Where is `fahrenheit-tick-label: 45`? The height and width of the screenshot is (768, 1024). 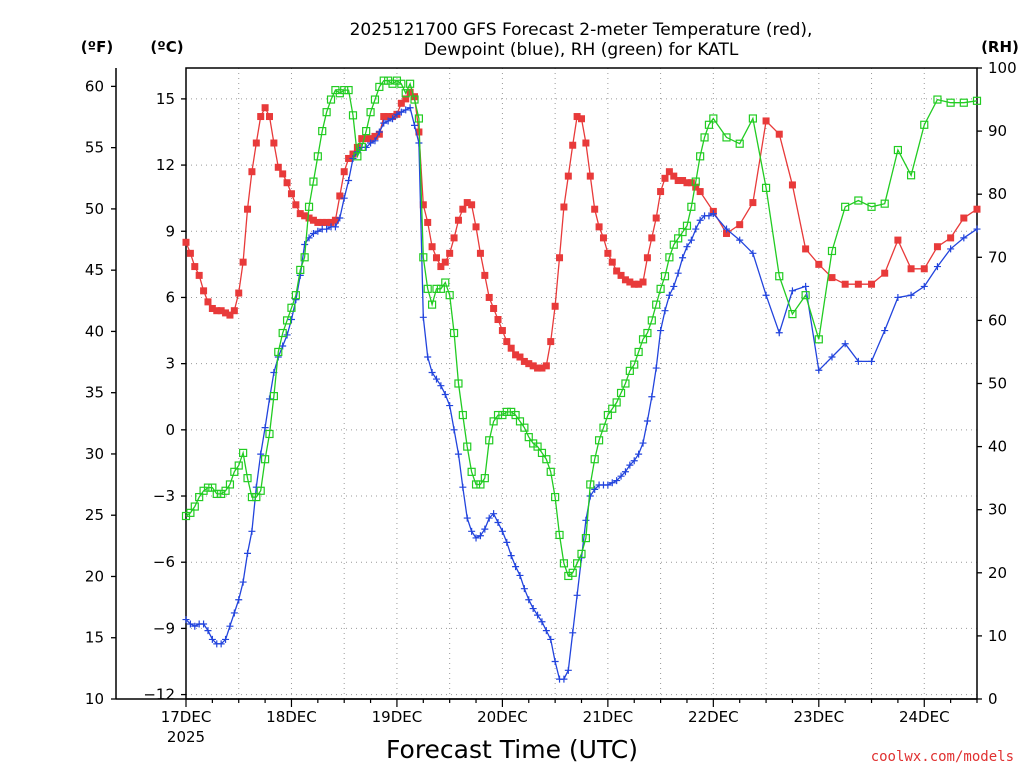 fahrenheit-tick-label: 45 is located at coordinates (94, 270).